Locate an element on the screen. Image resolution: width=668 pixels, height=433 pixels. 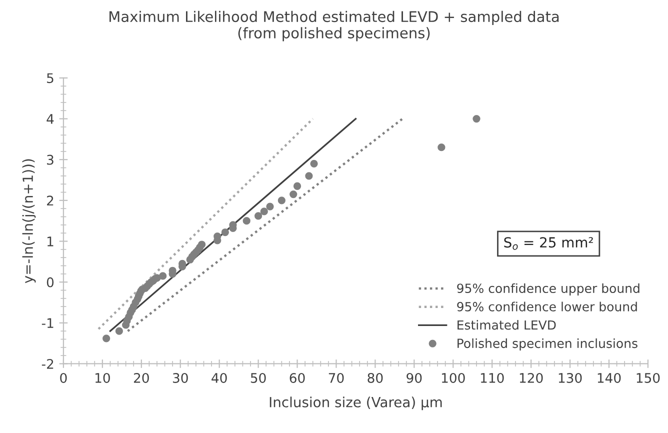
y-tick-label: 2 is located at coordinates (50, 201).